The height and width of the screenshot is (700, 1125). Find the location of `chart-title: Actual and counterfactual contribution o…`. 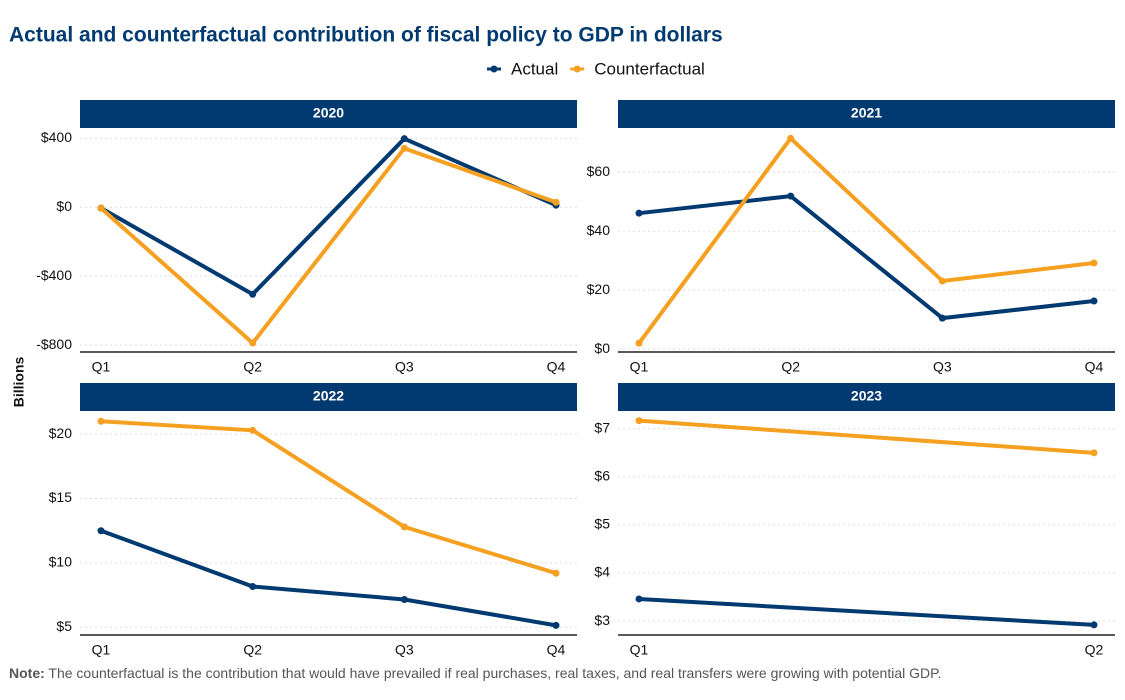

chart-title: Actual and counterfactual contribution o… is located at coordinates (366, 35).